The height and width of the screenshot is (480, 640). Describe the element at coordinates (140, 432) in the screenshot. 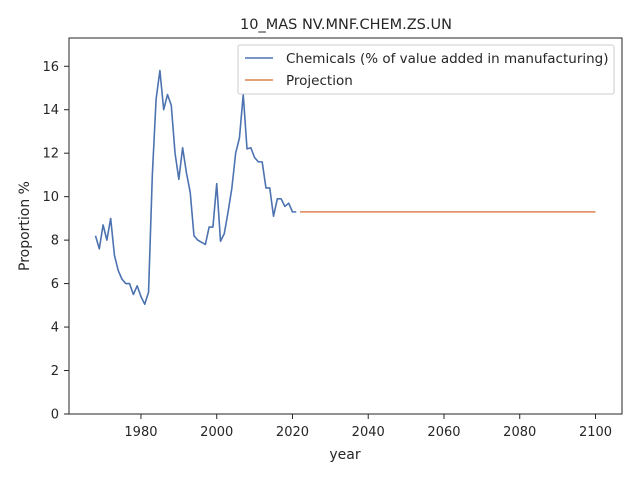

I see `x-tick-label: 1980` at that location.